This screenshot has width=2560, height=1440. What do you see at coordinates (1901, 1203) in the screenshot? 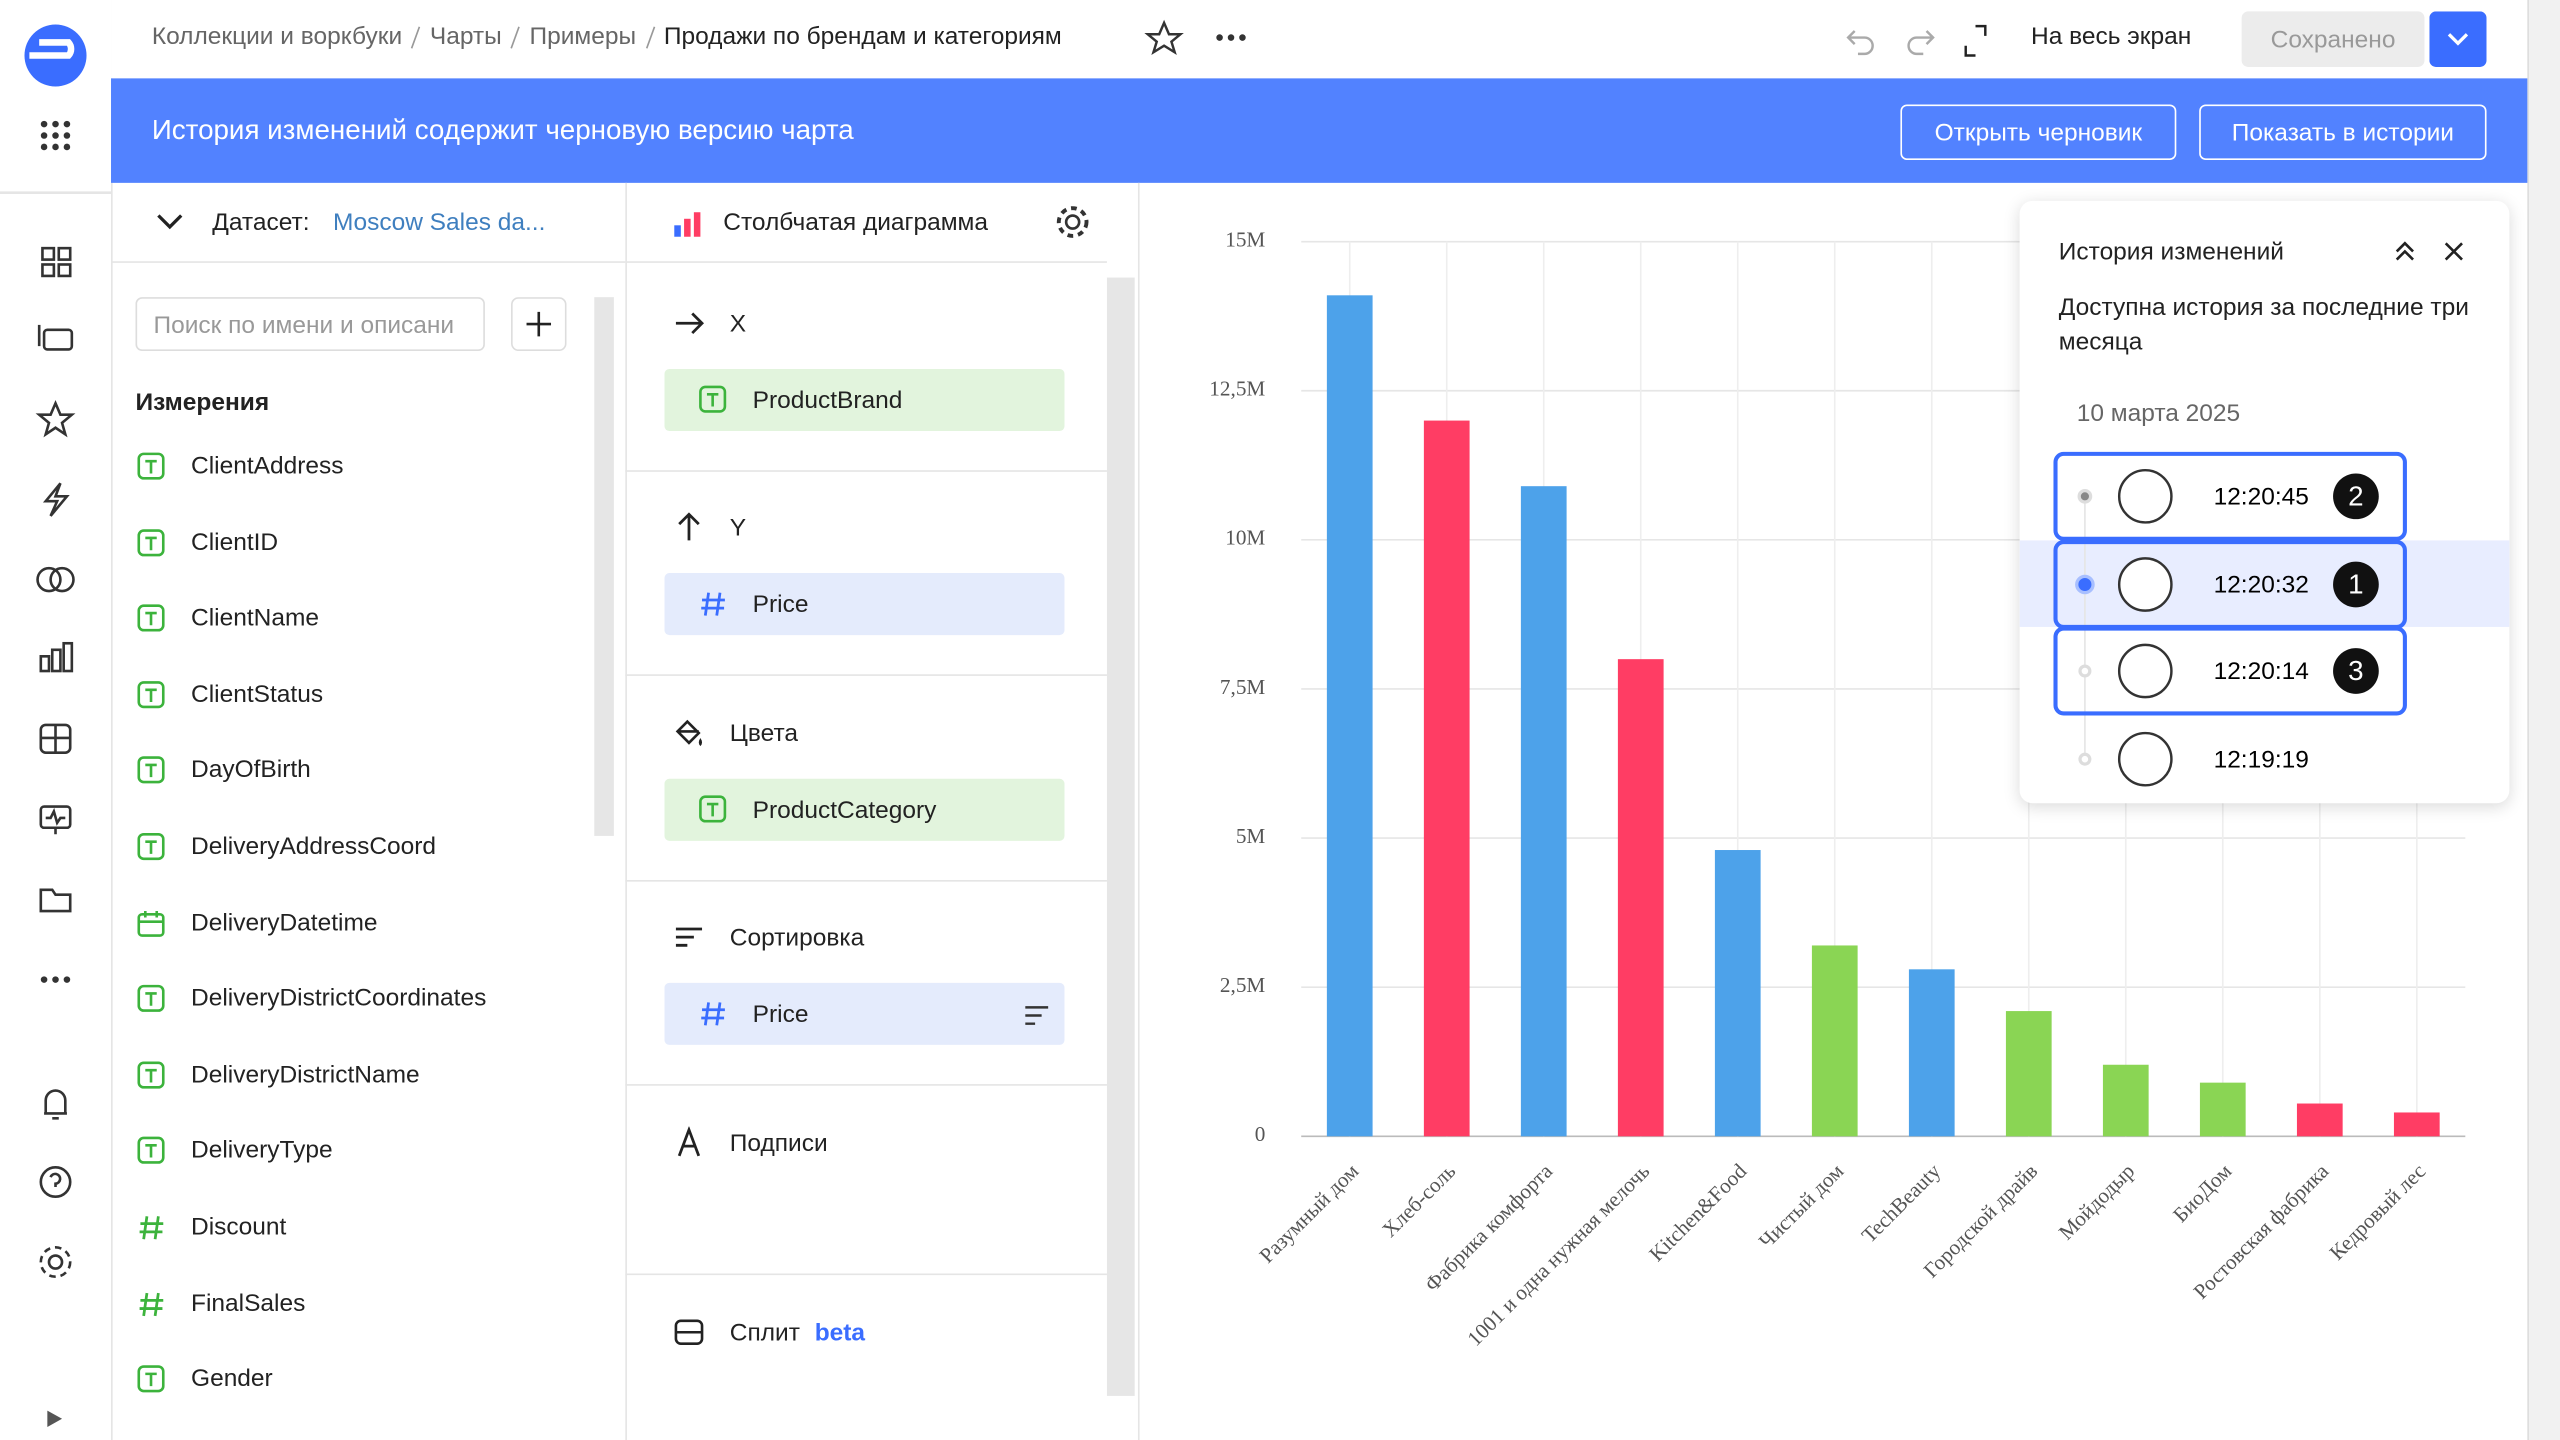
I see `x-tick-label: TechBeauty` at bounding box center [1901, 1203].